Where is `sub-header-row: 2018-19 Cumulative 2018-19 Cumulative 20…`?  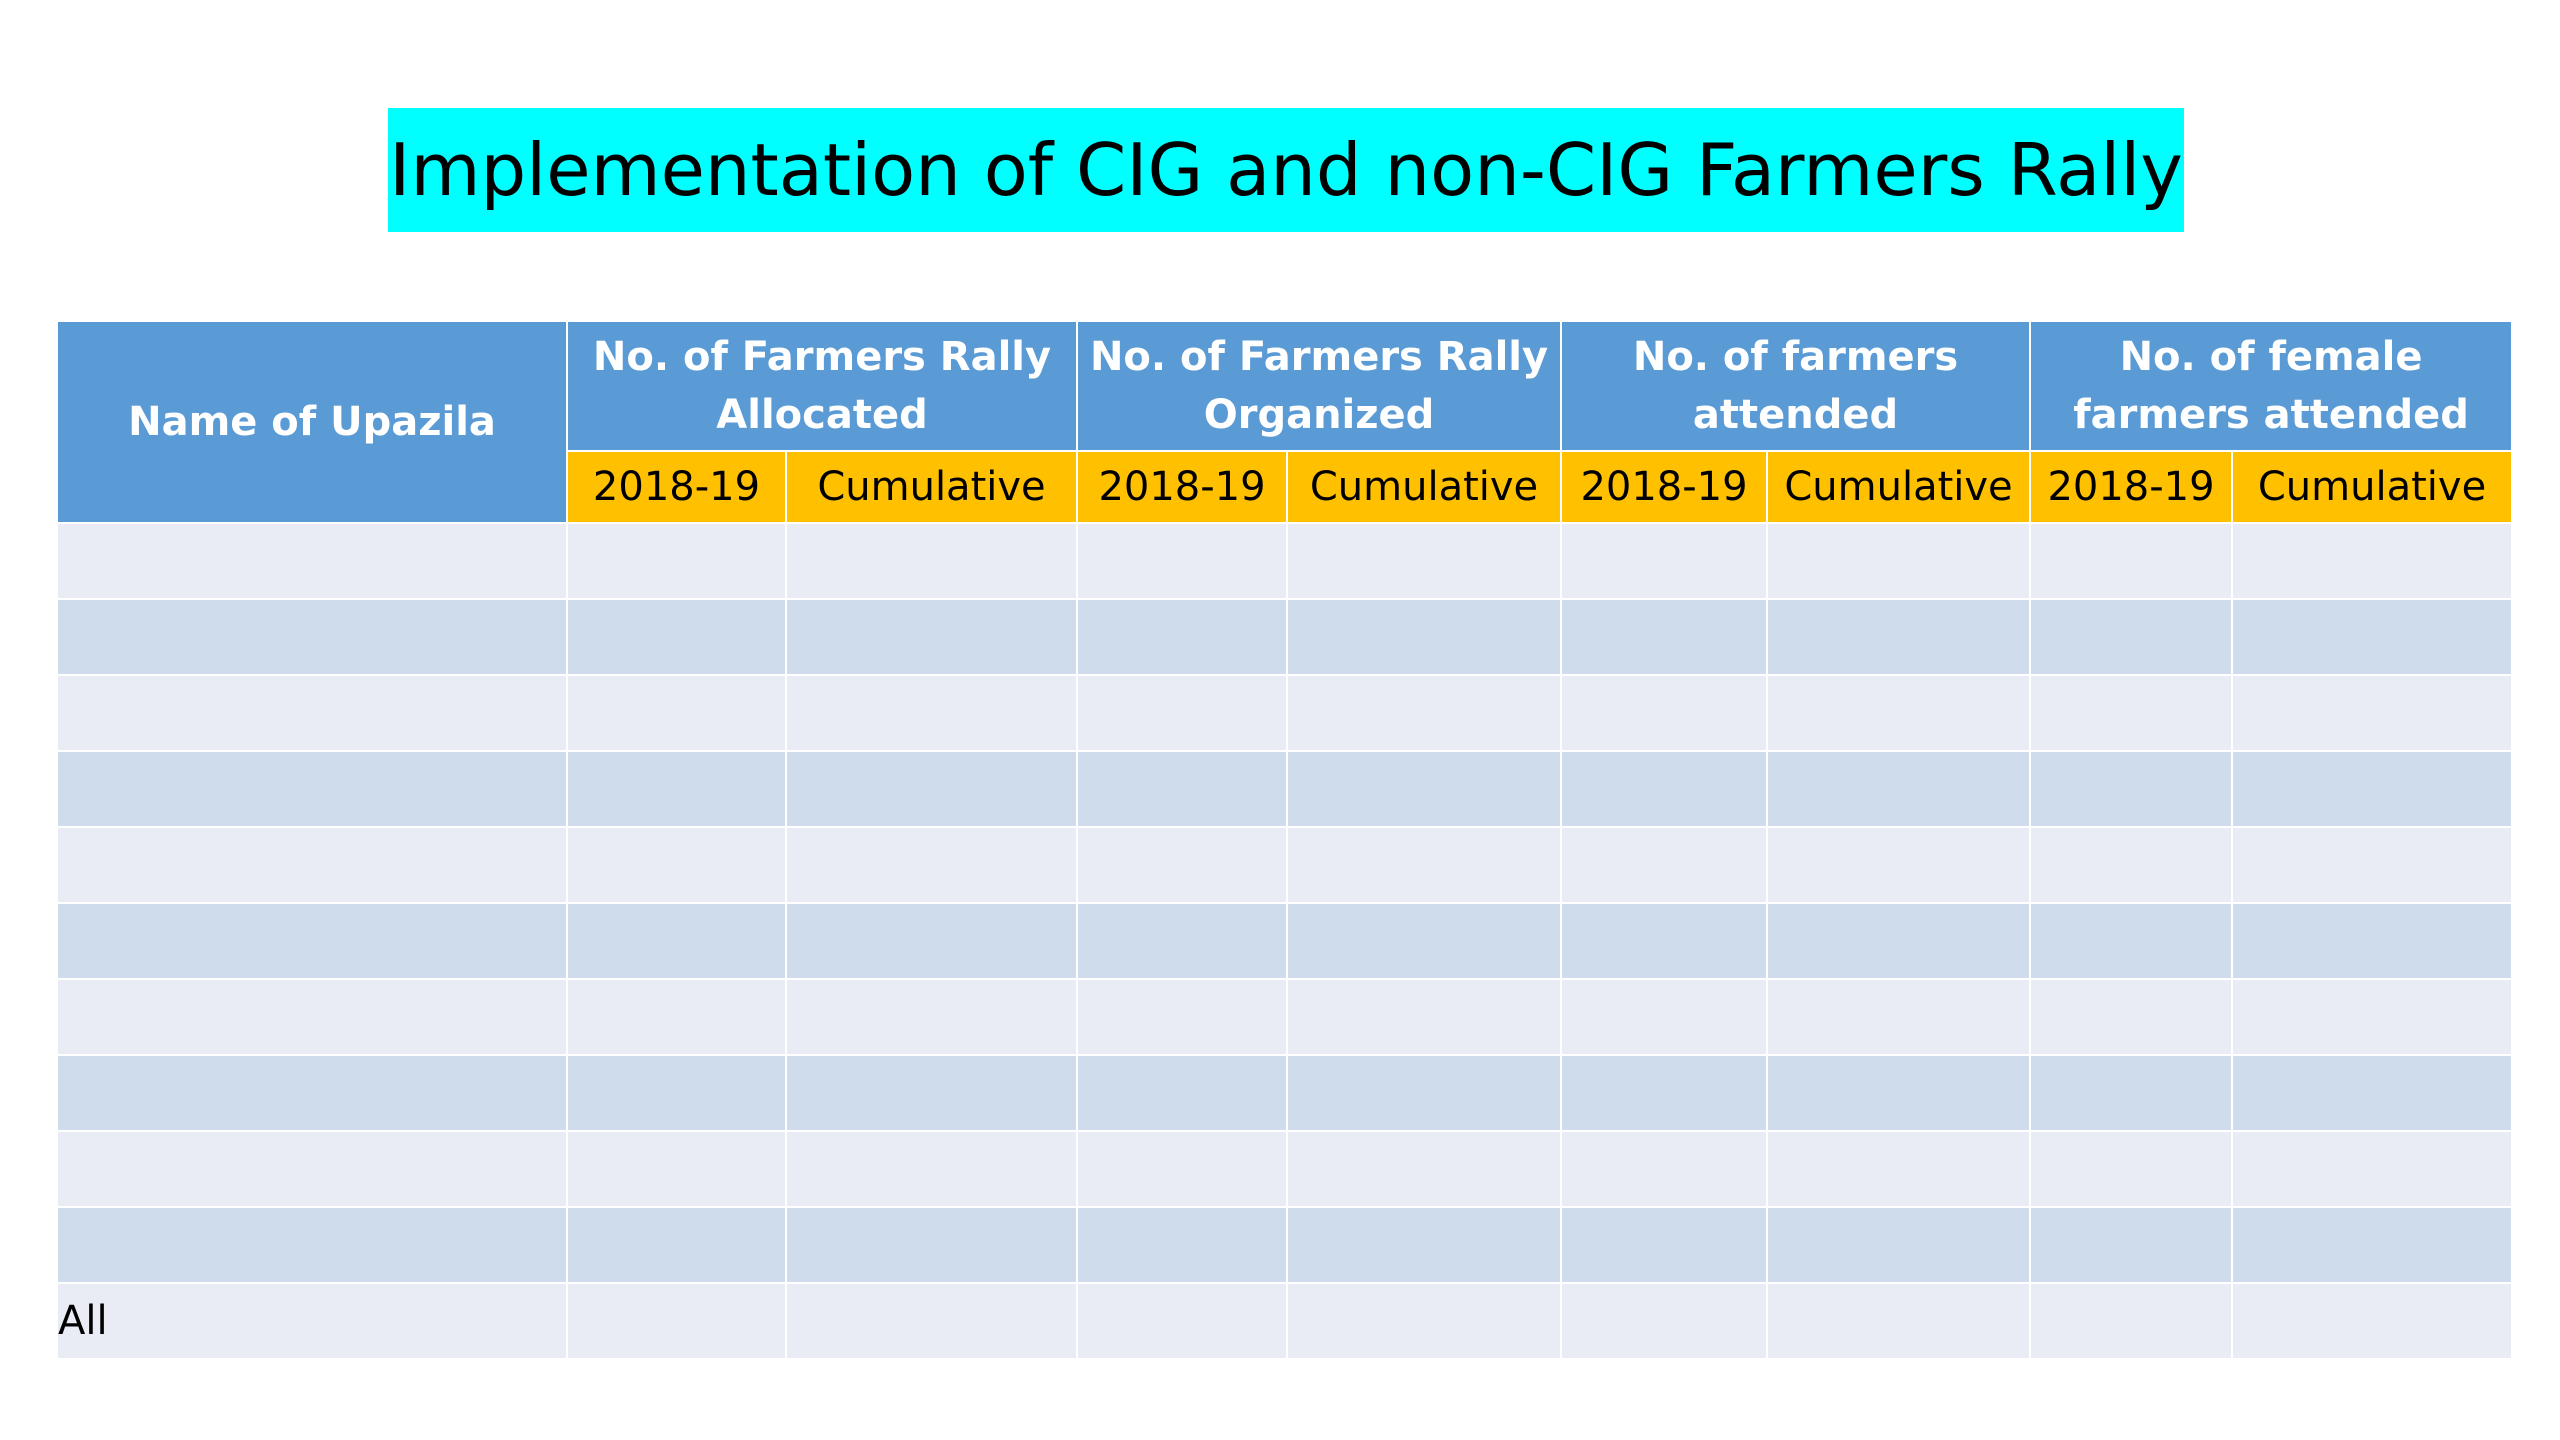
sub-header-row: 2018-19 Cumulative 2018-19 Cumulative 20… is located at coordinates (1285, 487).